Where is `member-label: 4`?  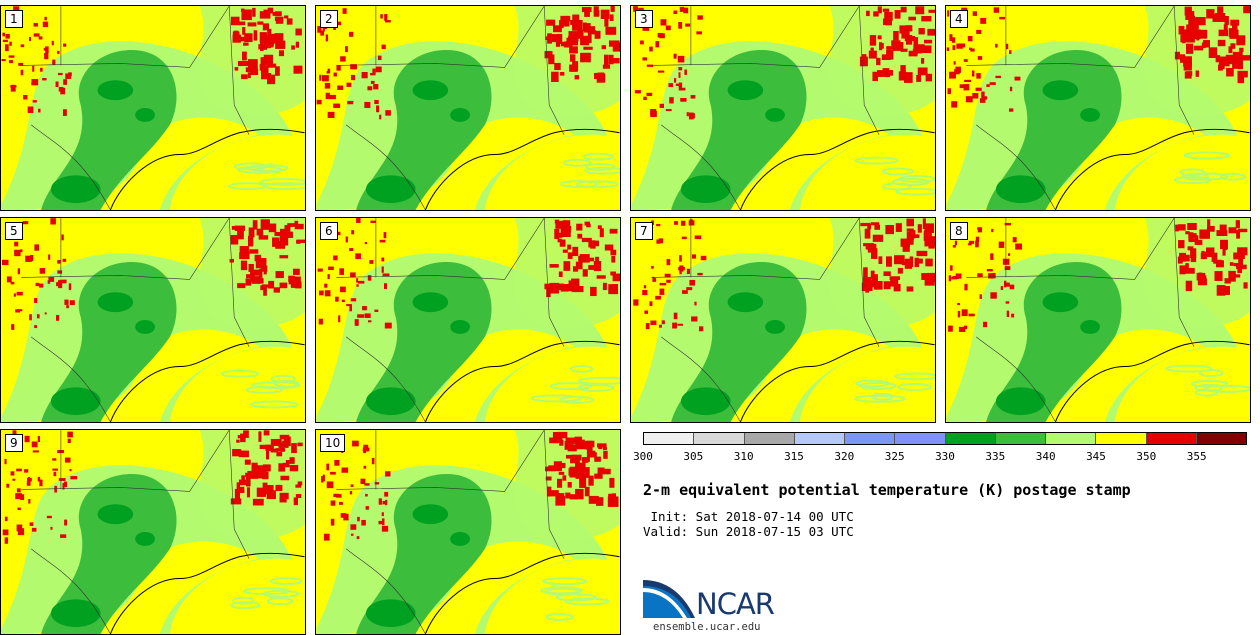
member-label: 4 is located at coordinates (959, 19).